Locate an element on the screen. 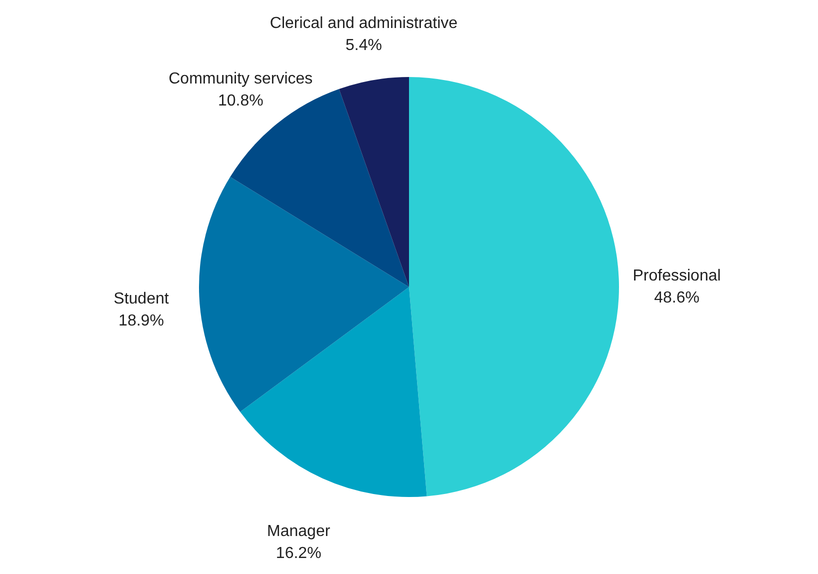 This screenshot has height=574, width=818. slice-label: Professional is located at coordinates (676, 276).